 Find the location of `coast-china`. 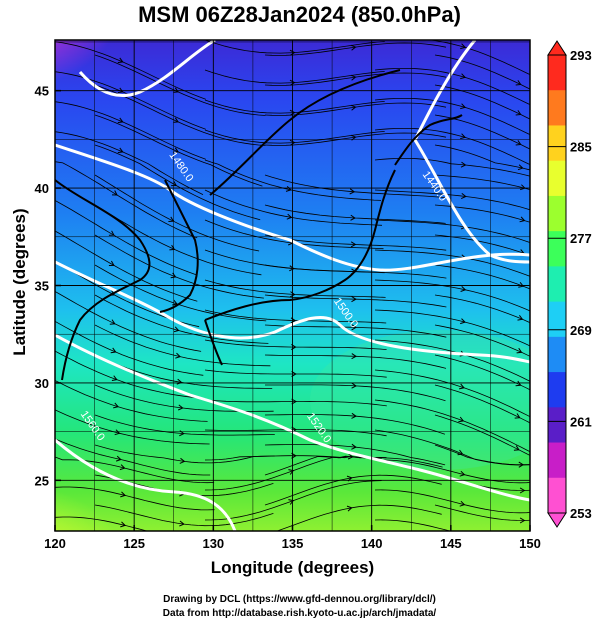

coast-china is located at coordinates (103, 280).